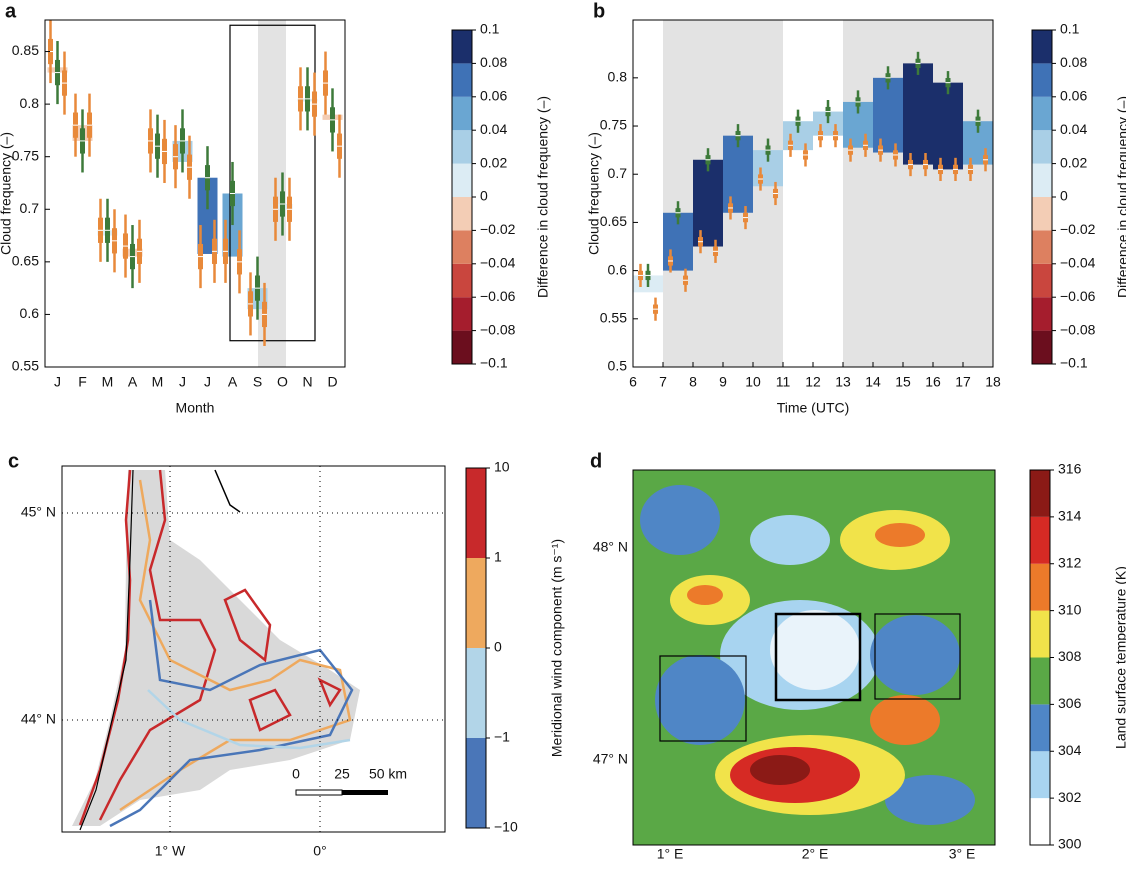 Image resolution: width=1126 pixels, height=869 pixels. What do you see at coordinates (596, 461) in the screenshot?
I see `panel-label: d` at bounding box center [596, 461].